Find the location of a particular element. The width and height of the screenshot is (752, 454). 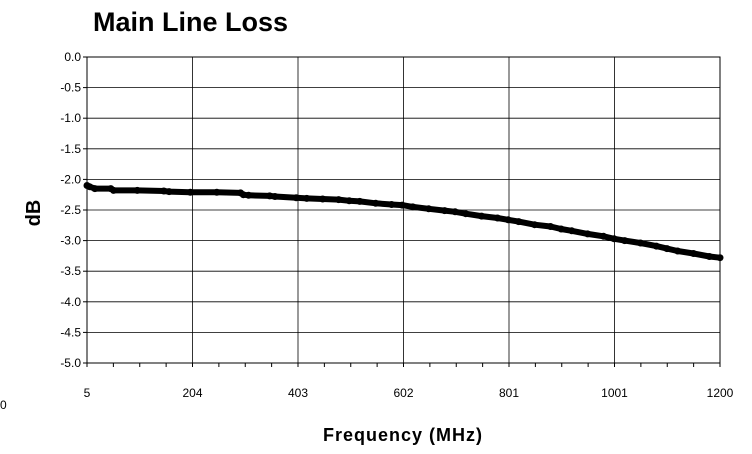

x-tick-label: 801 is located at coordinates (509, 393).